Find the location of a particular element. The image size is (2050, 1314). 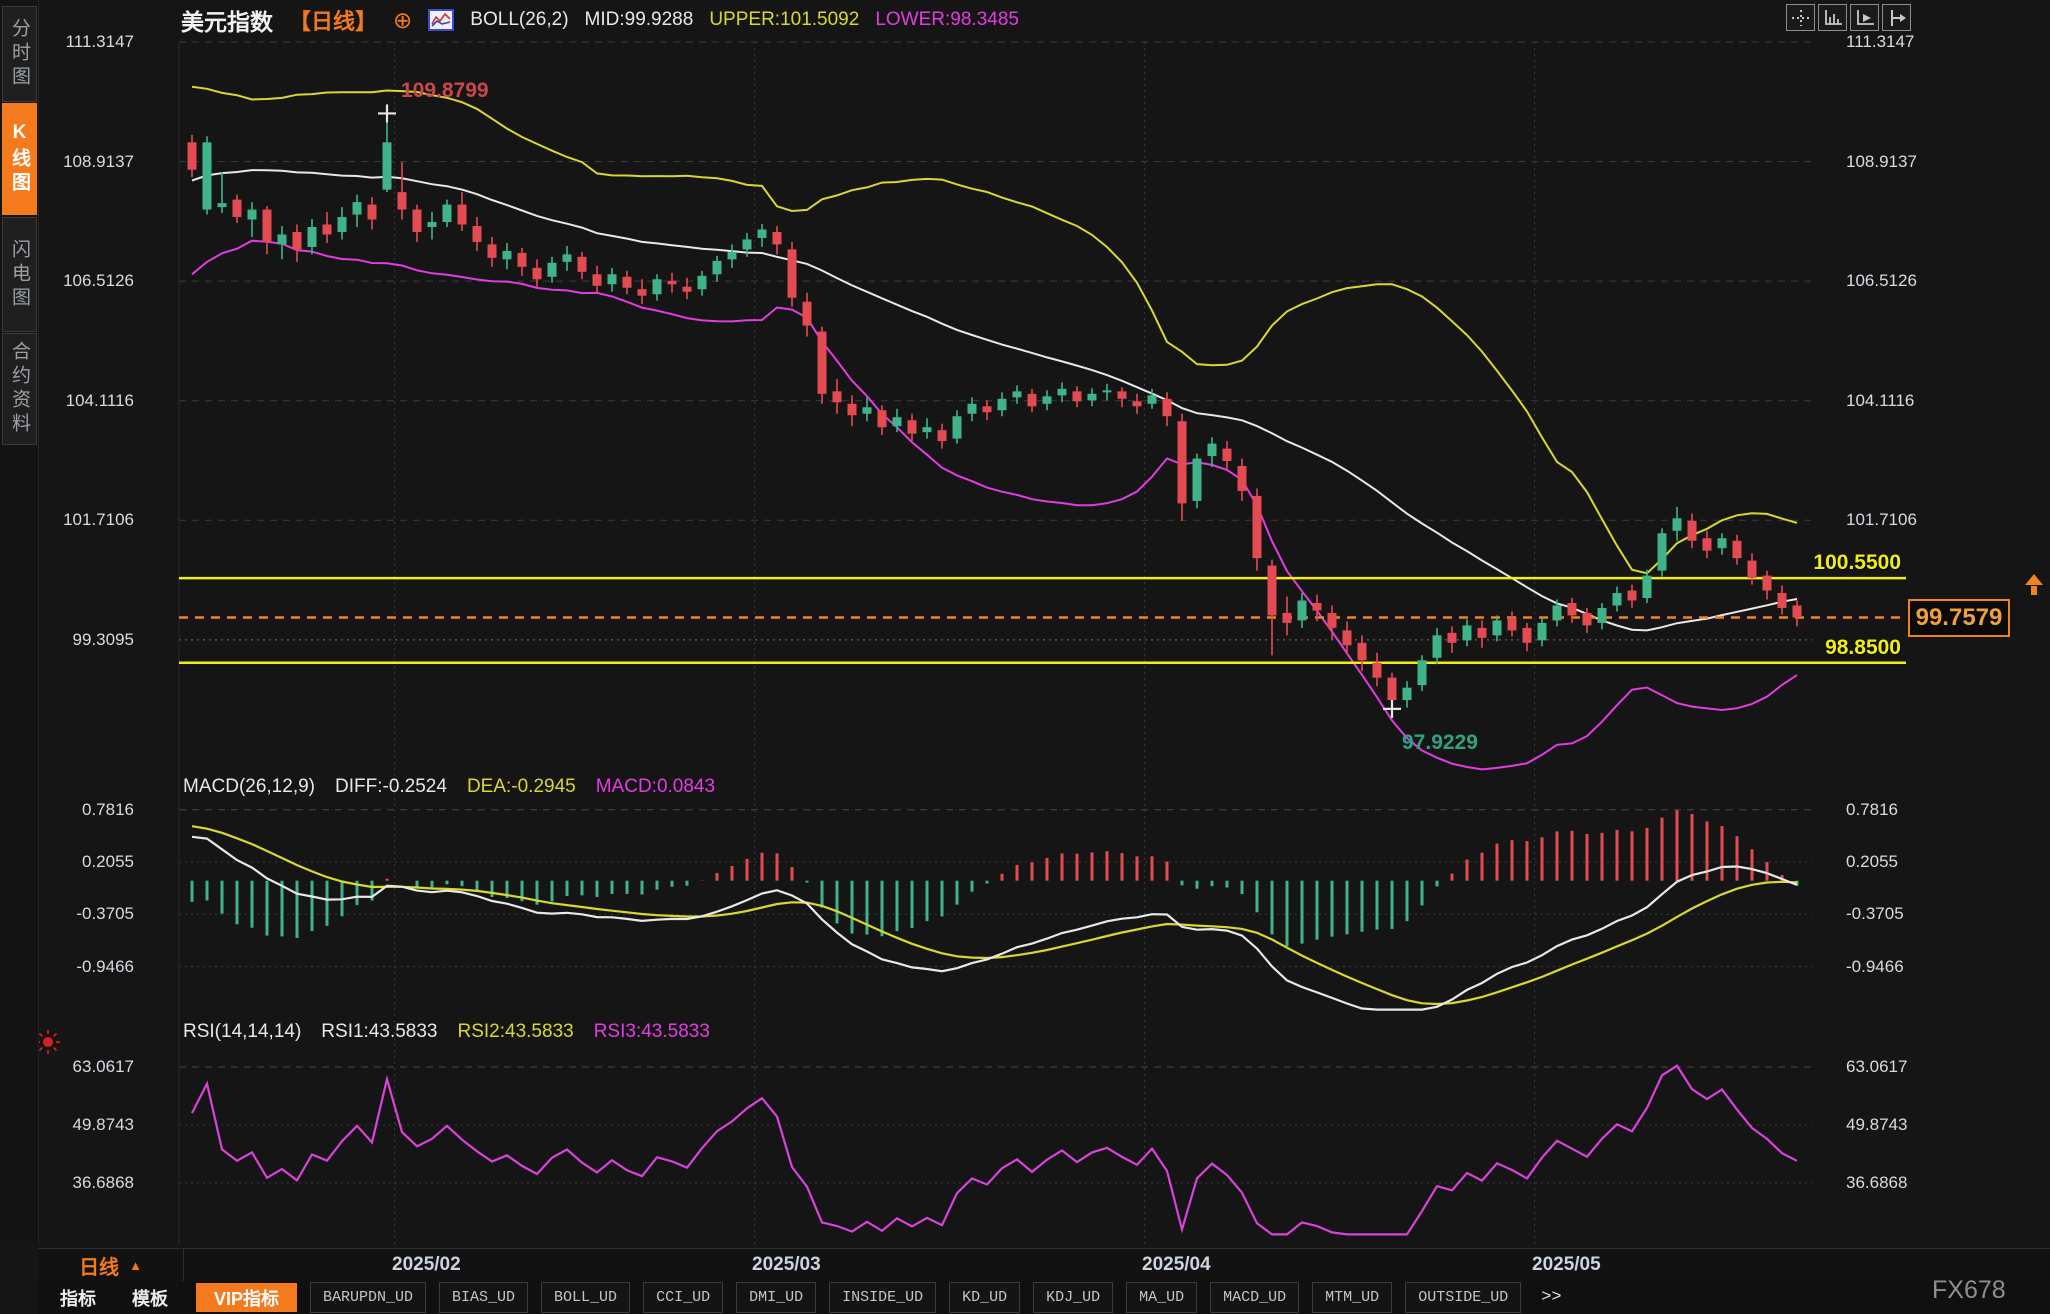

bottom-tab-14: MTM_UD is located at coordinates (1352, 1297).